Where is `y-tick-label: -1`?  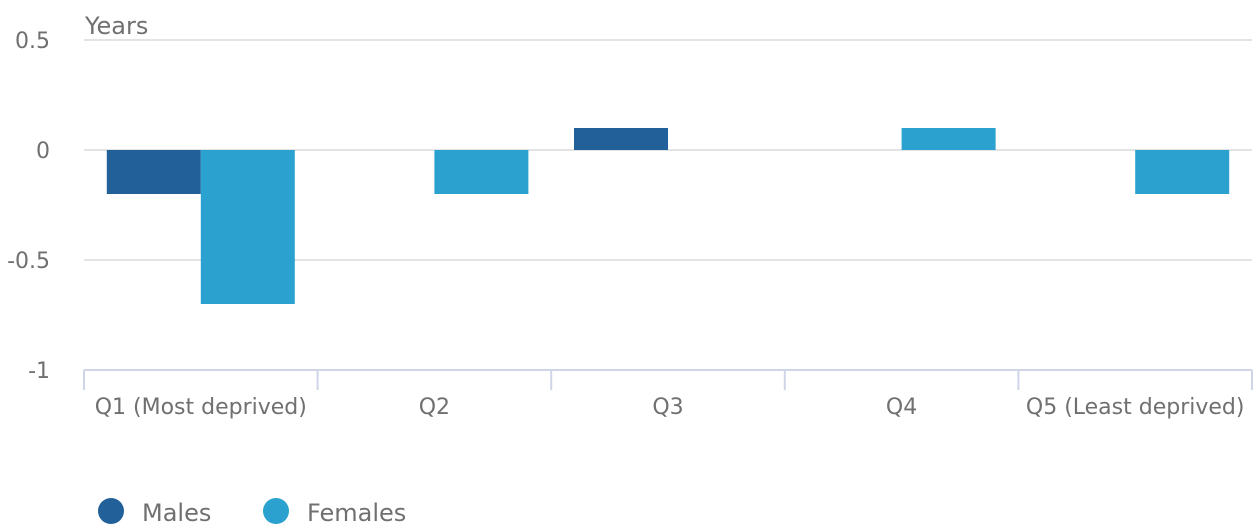 y-tick-label: -1 is located at coordinates (39, 371).